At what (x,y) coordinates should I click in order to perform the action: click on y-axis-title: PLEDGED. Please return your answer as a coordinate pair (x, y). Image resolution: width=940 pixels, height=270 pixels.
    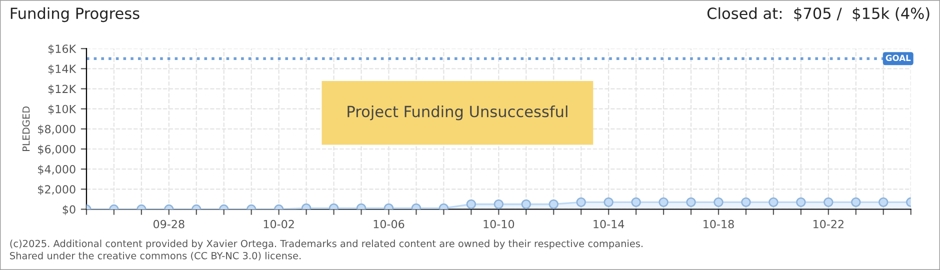
    Looking at the image, I should click on (26, 129).